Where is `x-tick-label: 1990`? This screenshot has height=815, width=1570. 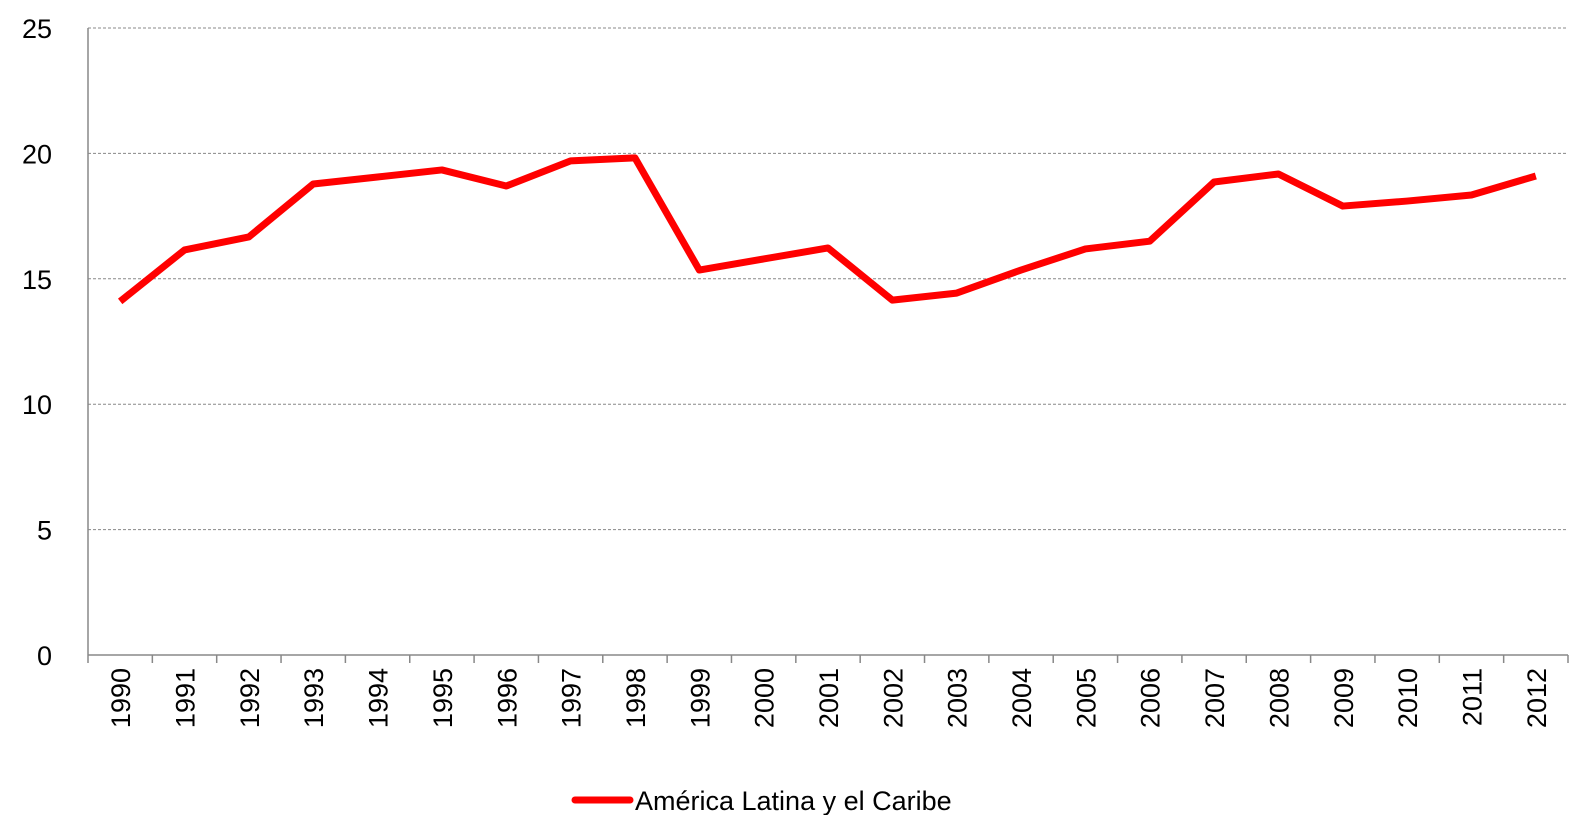
x-tick-label: 1990 is located at coordinates (121, 698).